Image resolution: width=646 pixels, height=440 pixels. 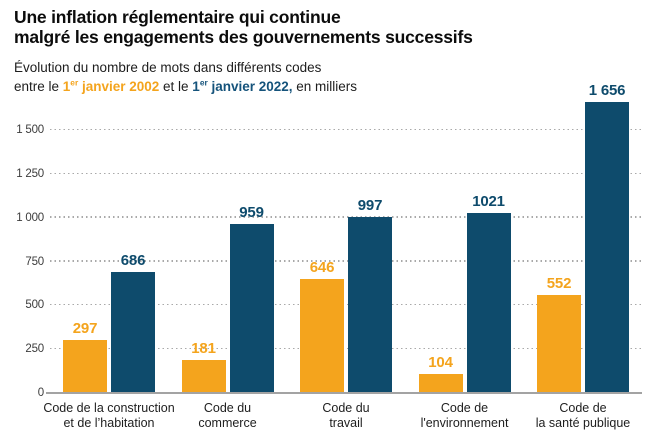 What do you see at coordinates (488, 201) in the screenshot?
I see `bar-value-label: 1021` at bounding box center [488, 201].